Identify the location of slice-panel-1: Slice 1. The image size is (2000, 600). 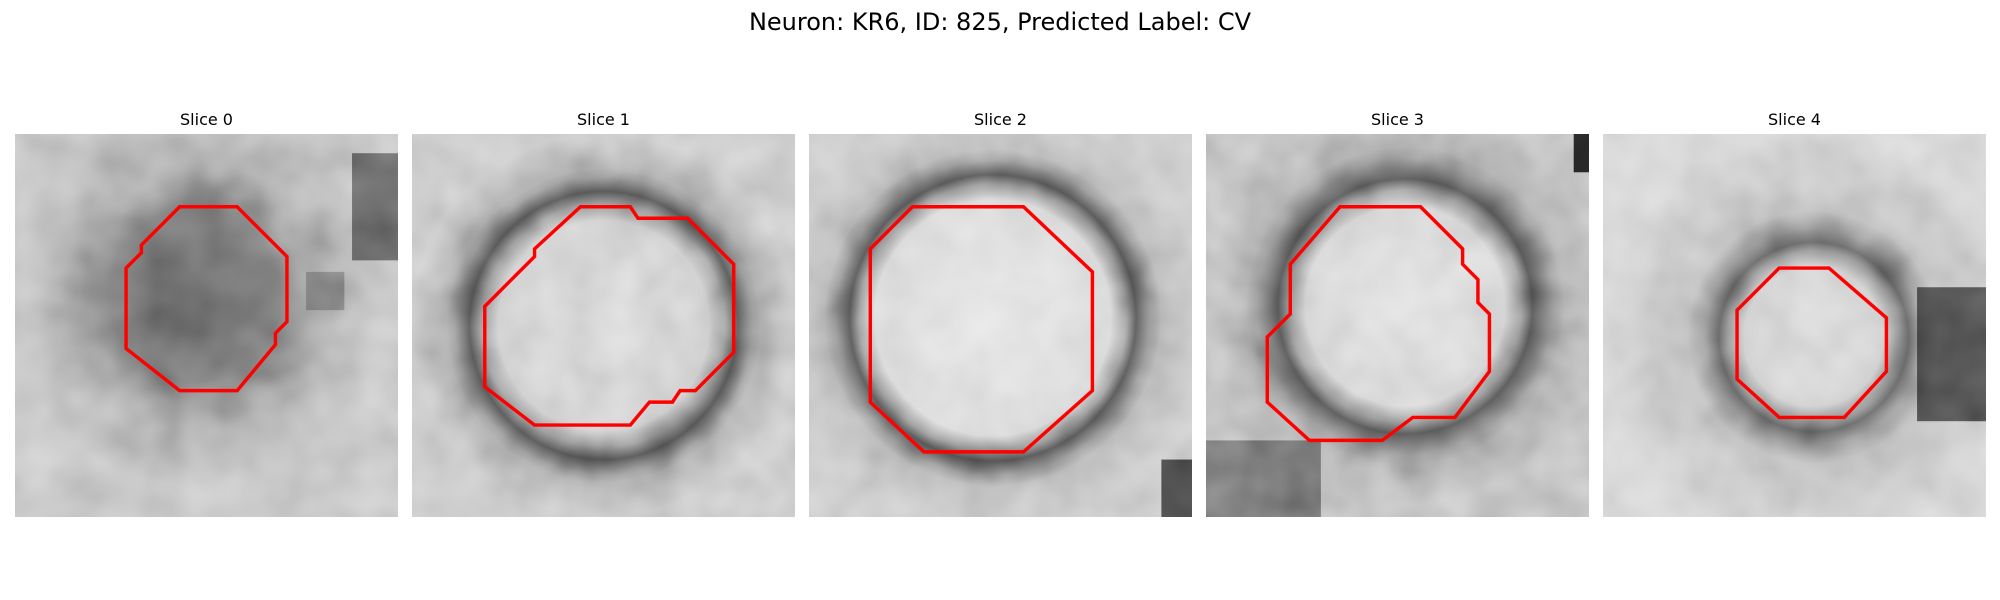
(603, 313).